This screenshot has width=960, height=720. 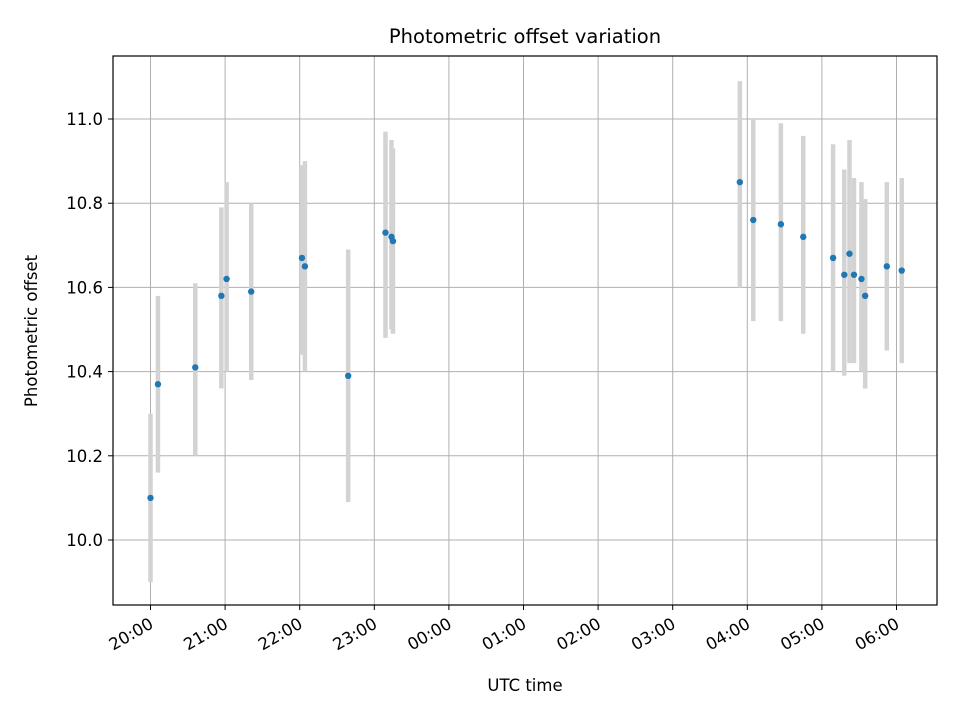 I want to click on chart-title: Photometric offset variation, so click(x=525, y=36).